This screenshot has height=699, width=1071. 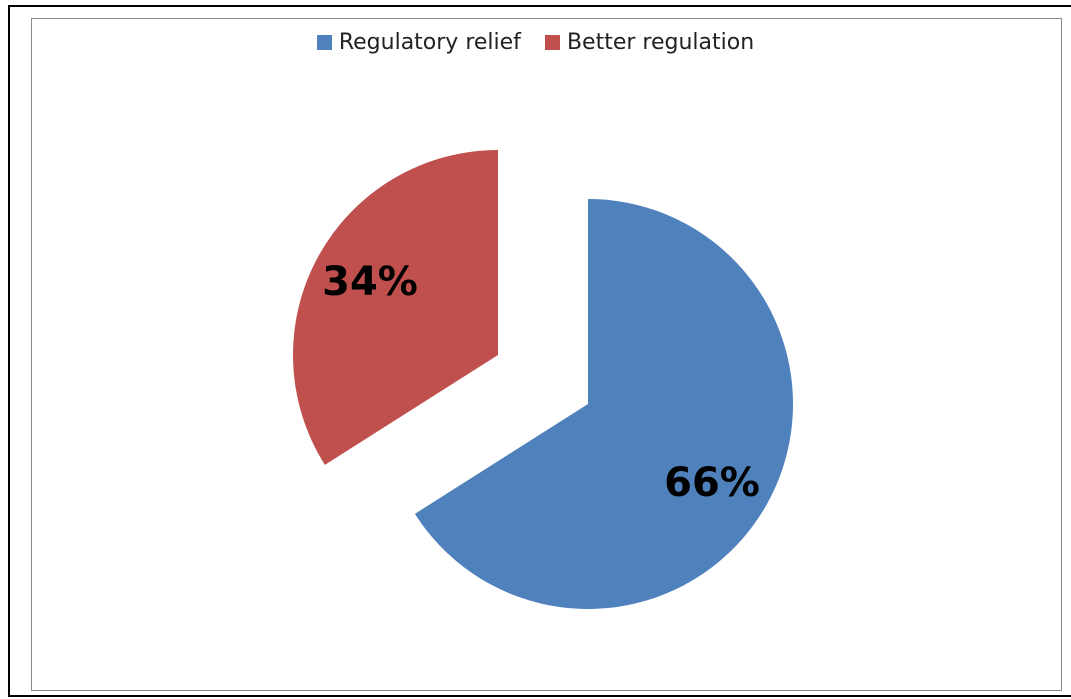 What do you see at coordinates (552, 42) in the screenshot?
I see `legend-swatch-better-regulation` at bounding box center [552, 42].